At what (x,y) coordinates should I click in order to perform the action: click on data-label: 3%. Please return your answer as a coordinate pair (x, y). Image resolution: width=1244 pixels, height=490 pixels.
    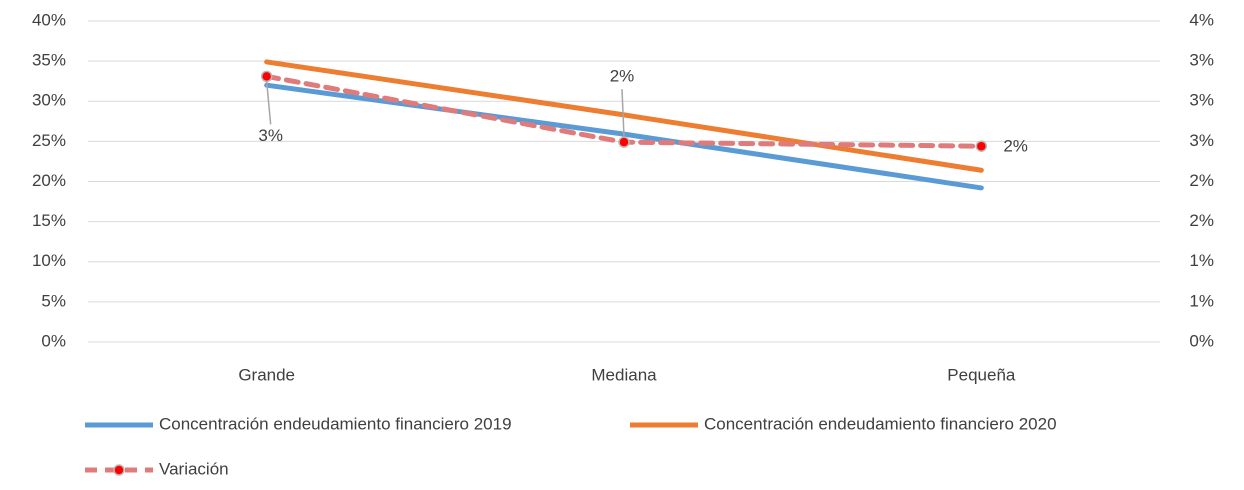
    Looking at the image, I should click on (270, 135).